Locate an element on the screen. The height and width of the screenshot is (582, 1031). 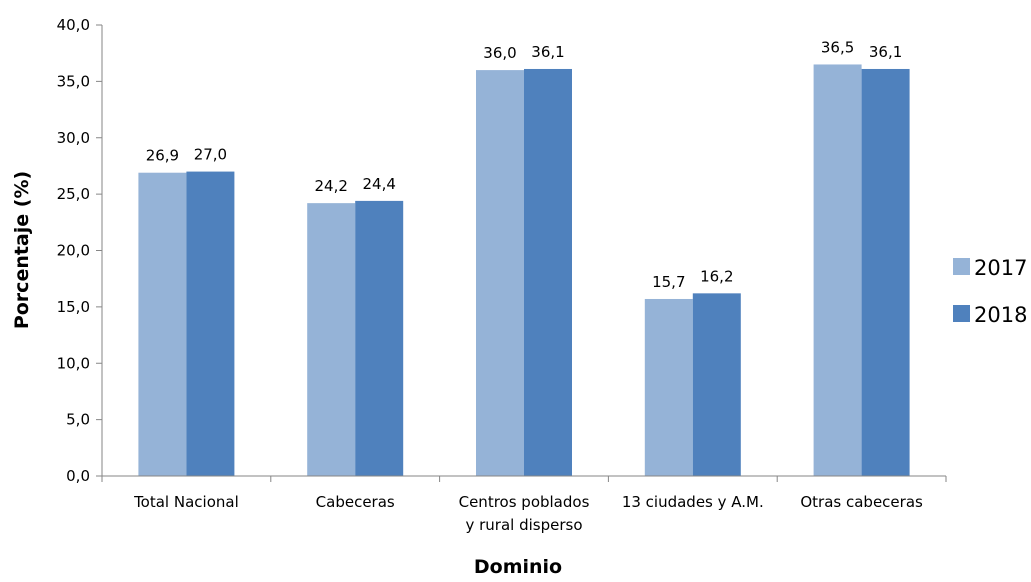
legend: 2017 2018 is located at coordinates (990, 291).